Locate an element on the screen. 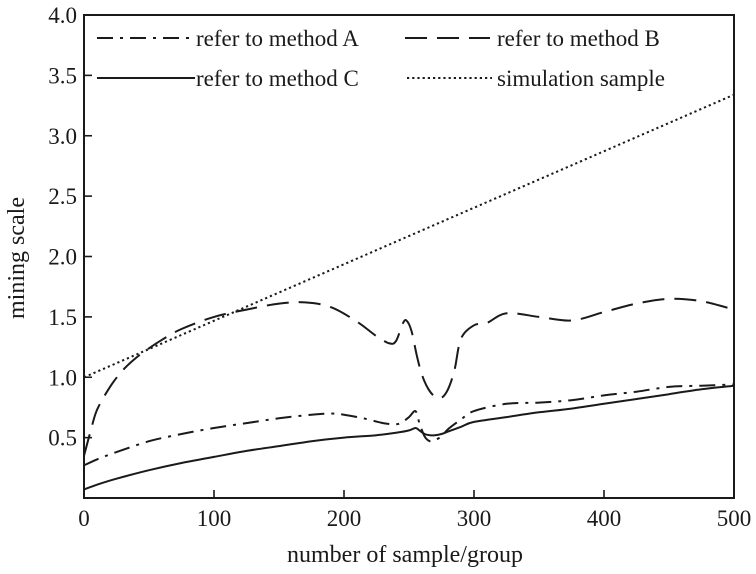  x-axis-title: number of sample/group is located at coordinates (405, 555).